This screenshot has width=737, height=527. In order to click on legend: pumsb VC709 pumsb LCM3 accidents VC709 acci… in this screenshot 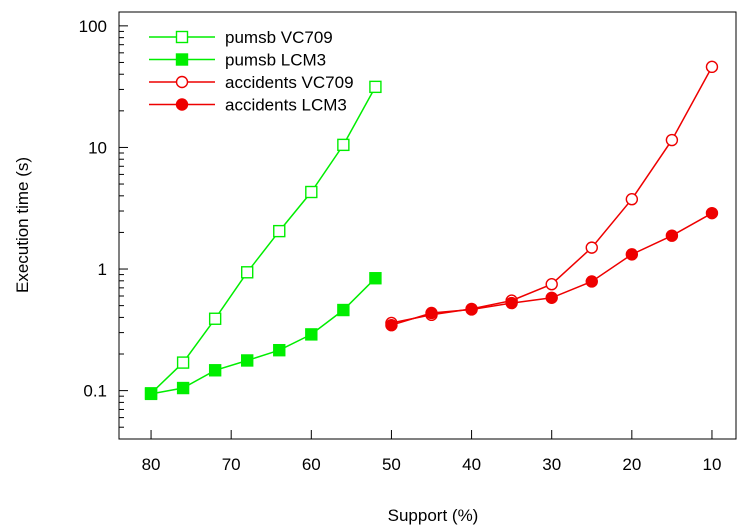, I will do `click(251, 71)`.